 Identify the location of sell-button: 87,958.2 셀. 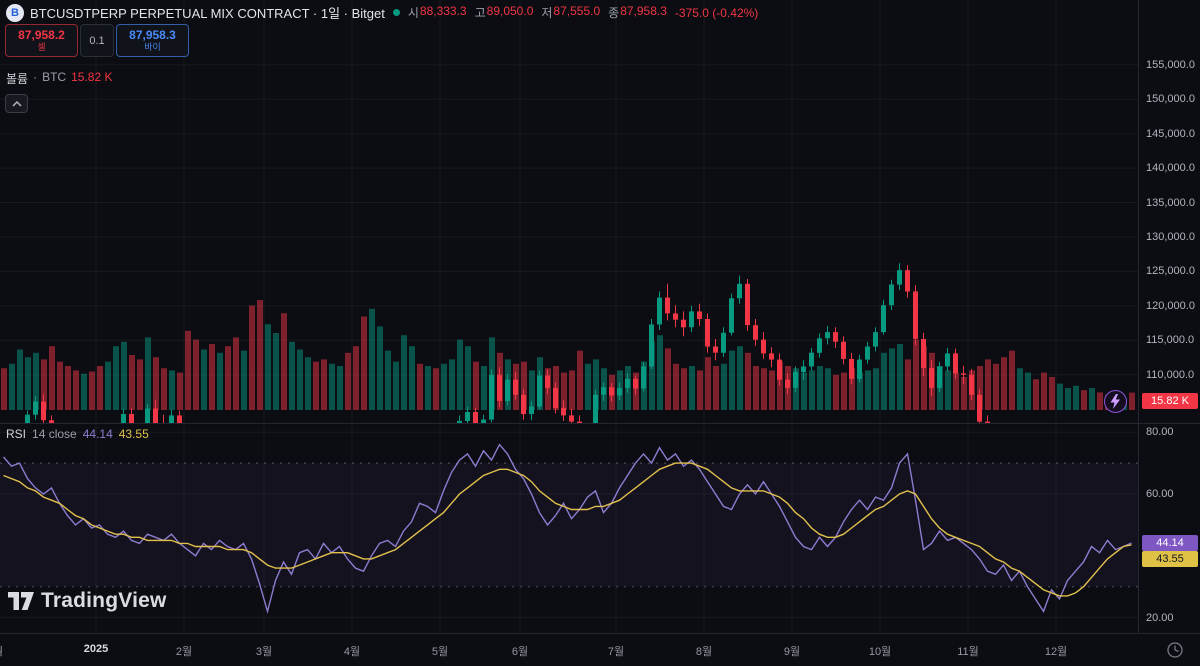
(41, 40).